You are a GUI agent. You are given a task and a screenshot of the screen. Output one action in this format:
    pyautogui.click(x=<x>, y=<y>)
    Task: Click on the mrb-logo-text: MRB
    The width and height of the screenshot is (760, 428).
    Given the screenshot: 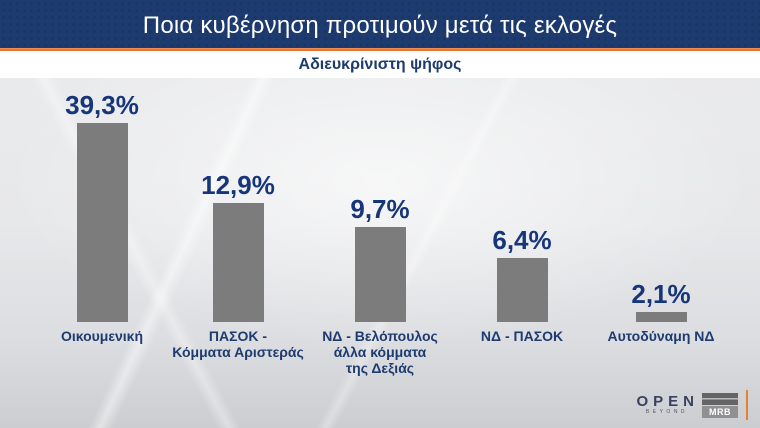 What is the action you would take?
    pyautogui.click(x=720, y=411)
    